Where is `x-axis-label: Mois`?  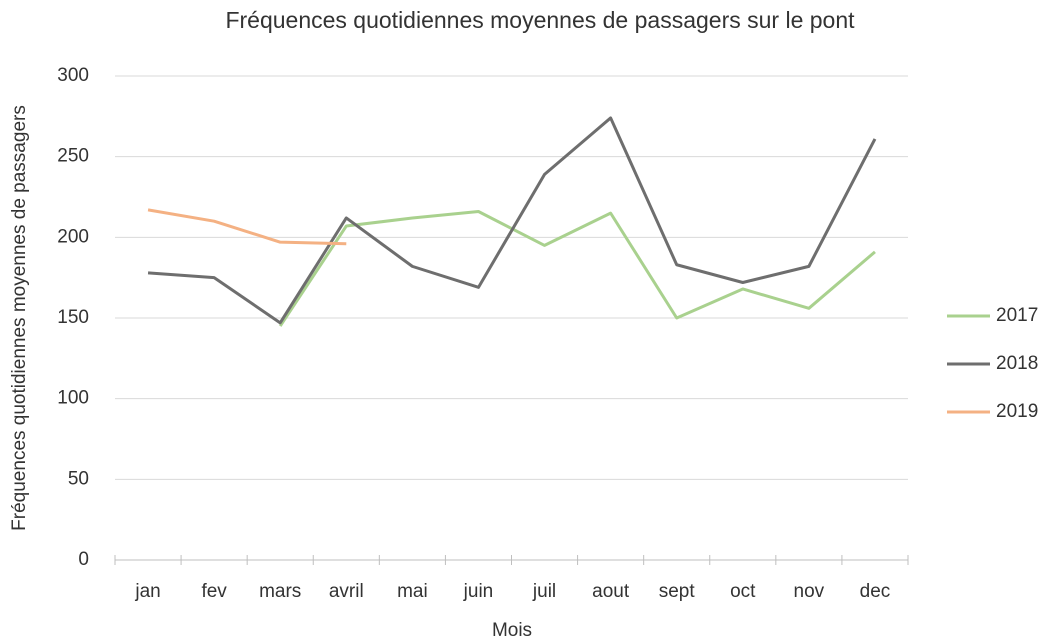
x-axis-label: Mois is located at coordinates (512, 630).